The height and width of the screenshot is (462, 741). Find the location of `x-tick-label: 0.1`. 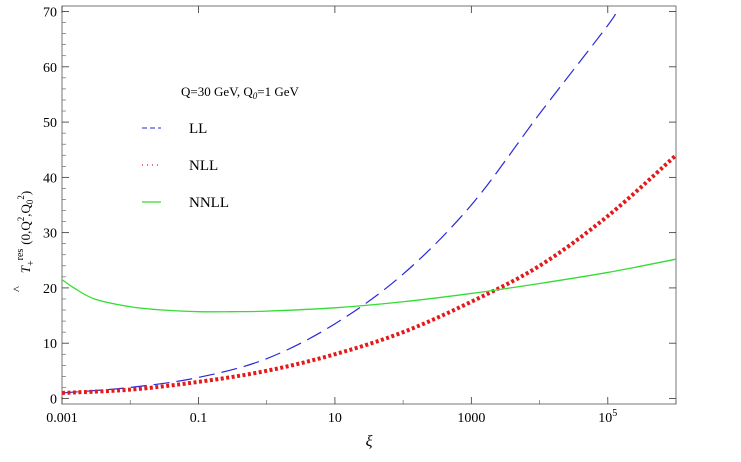

x-tick-label: 0.1 is located at coordinates (199, 418).